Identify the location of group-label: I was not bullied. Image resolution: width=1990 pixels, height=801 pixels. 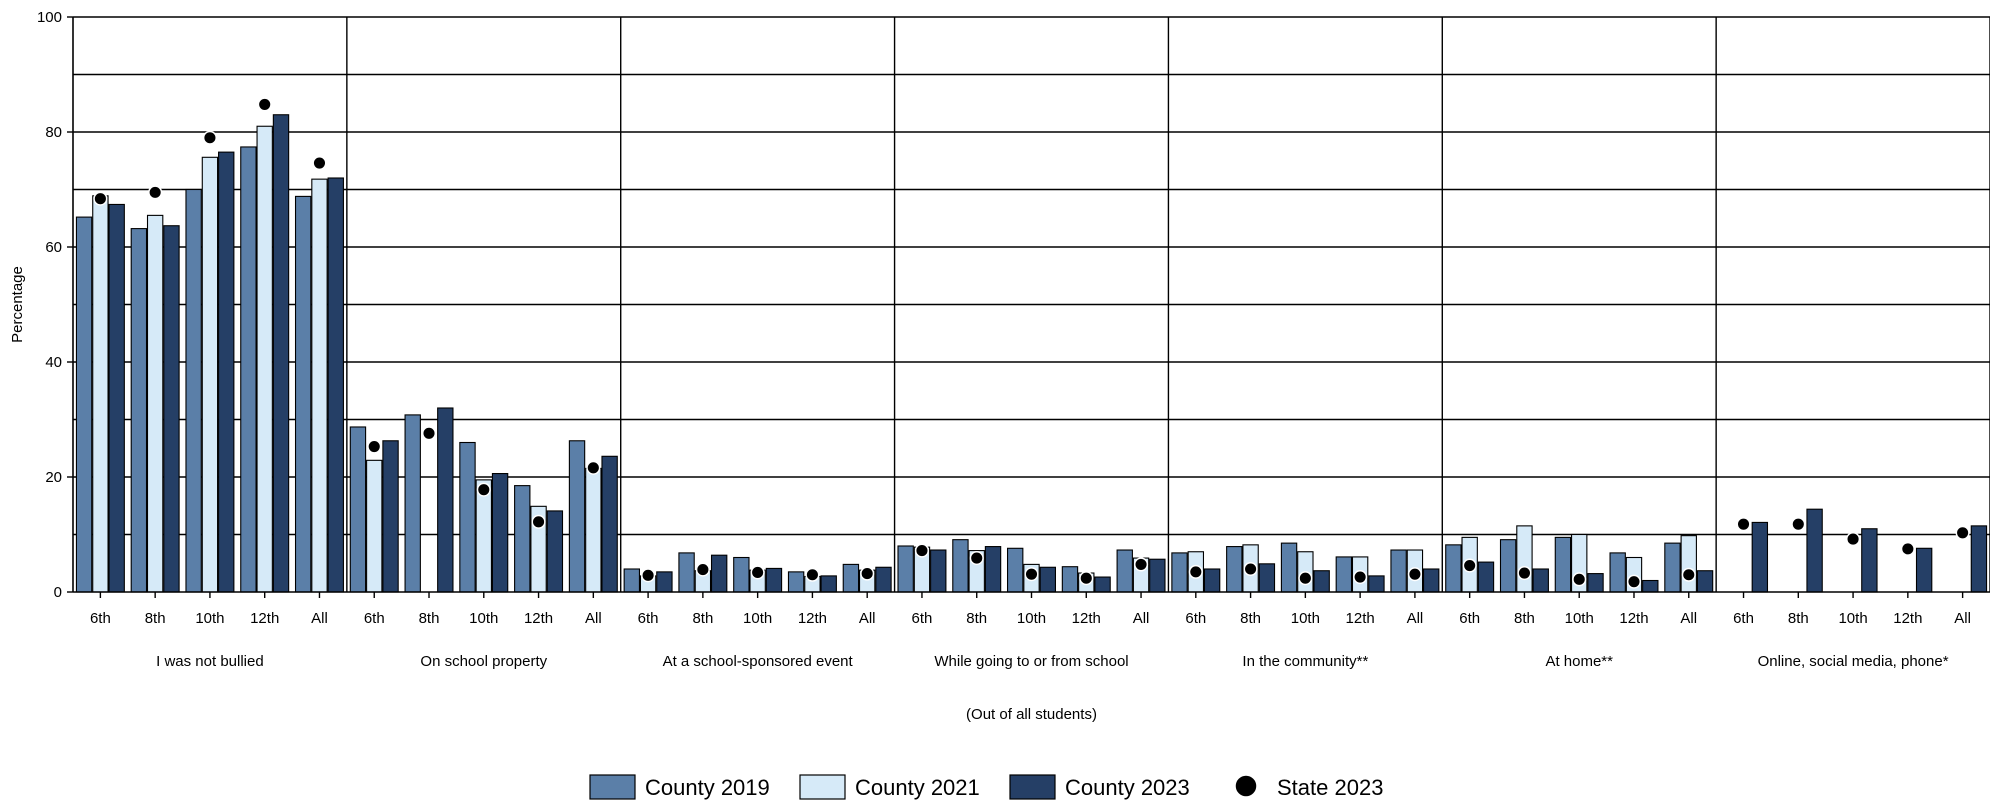
(210, 661).